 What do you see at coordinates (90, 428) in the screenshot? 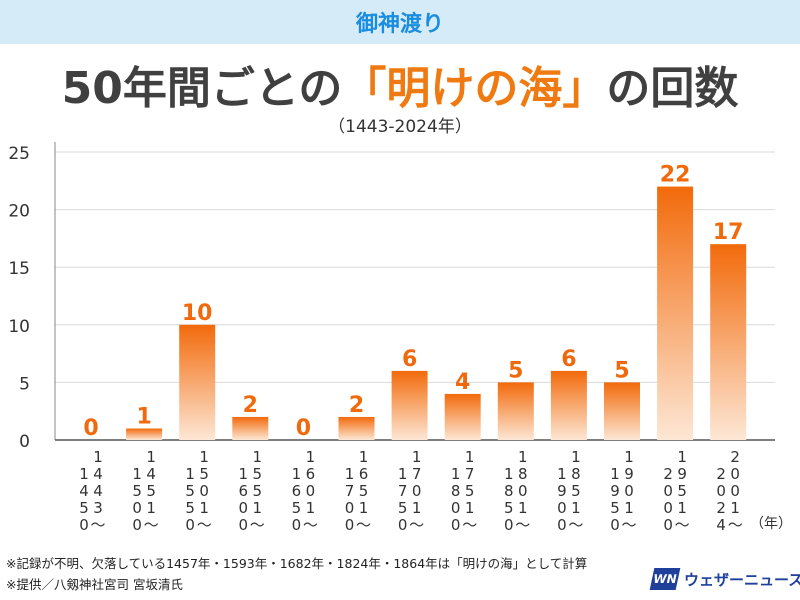
I see `data-label: 0` at bounding box center [90, 428].